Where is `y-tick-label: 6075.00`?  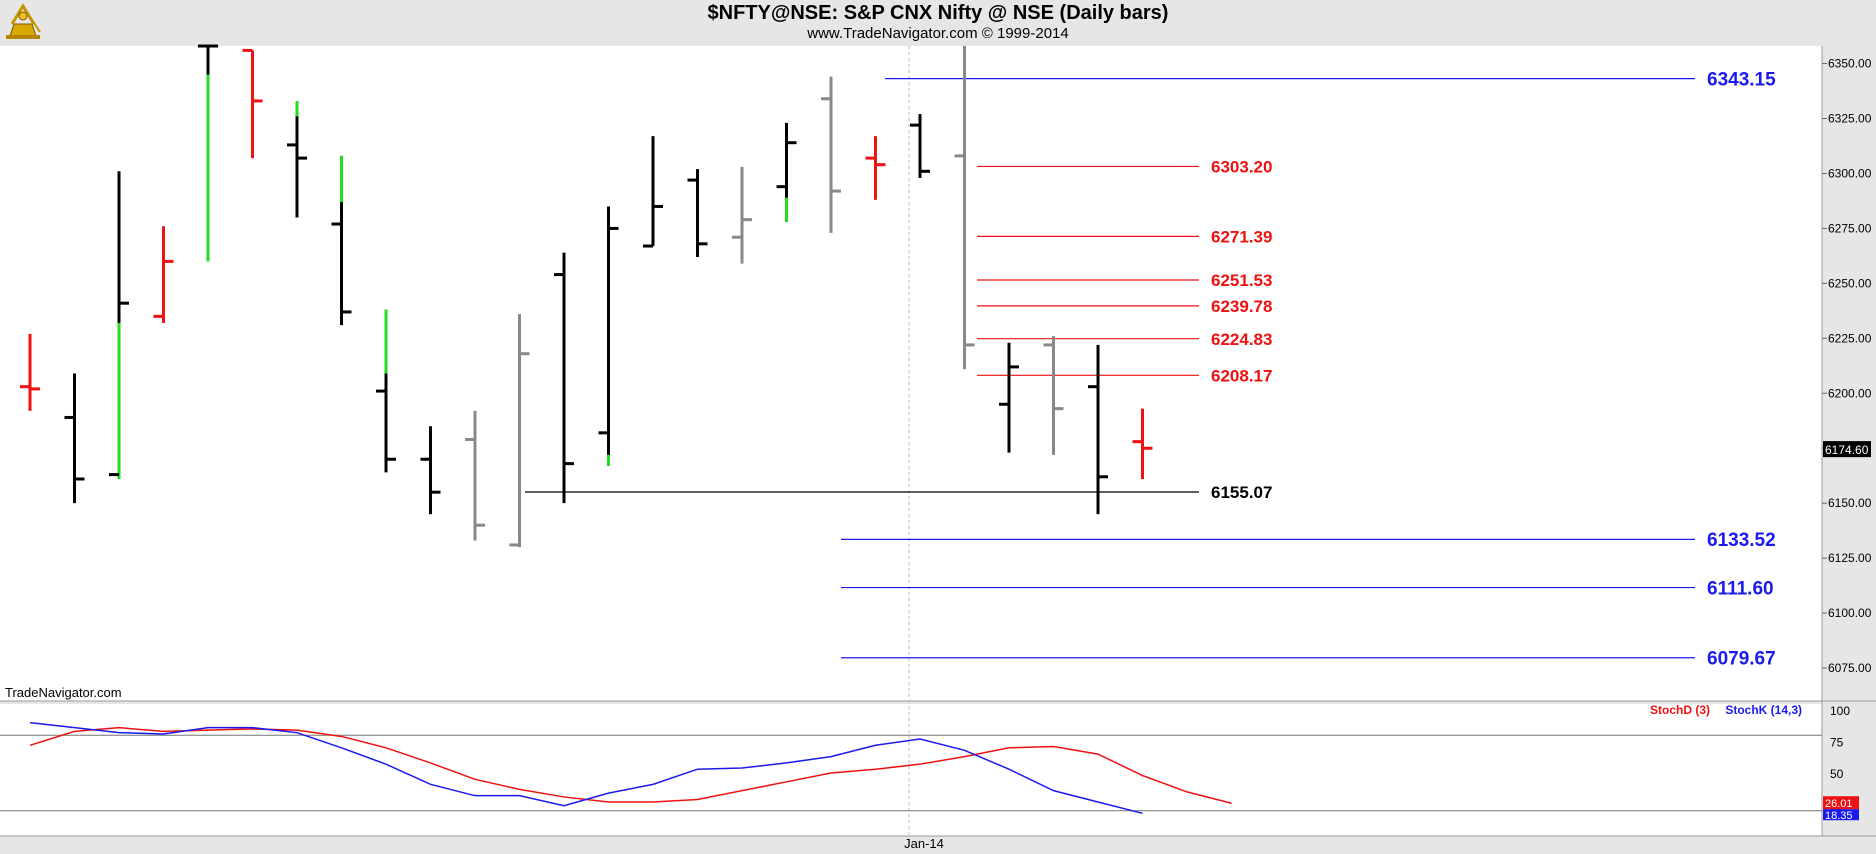 y-tick-label: 6075.00 is located at coordinates (1850, 668).